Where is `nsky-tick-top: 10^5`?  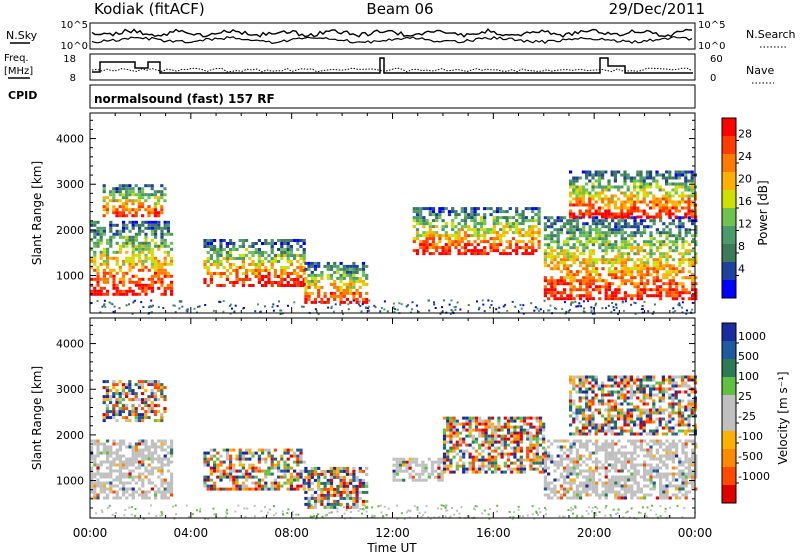 nsky-tick-top: 10^5 is located at coordinates (74, 25).